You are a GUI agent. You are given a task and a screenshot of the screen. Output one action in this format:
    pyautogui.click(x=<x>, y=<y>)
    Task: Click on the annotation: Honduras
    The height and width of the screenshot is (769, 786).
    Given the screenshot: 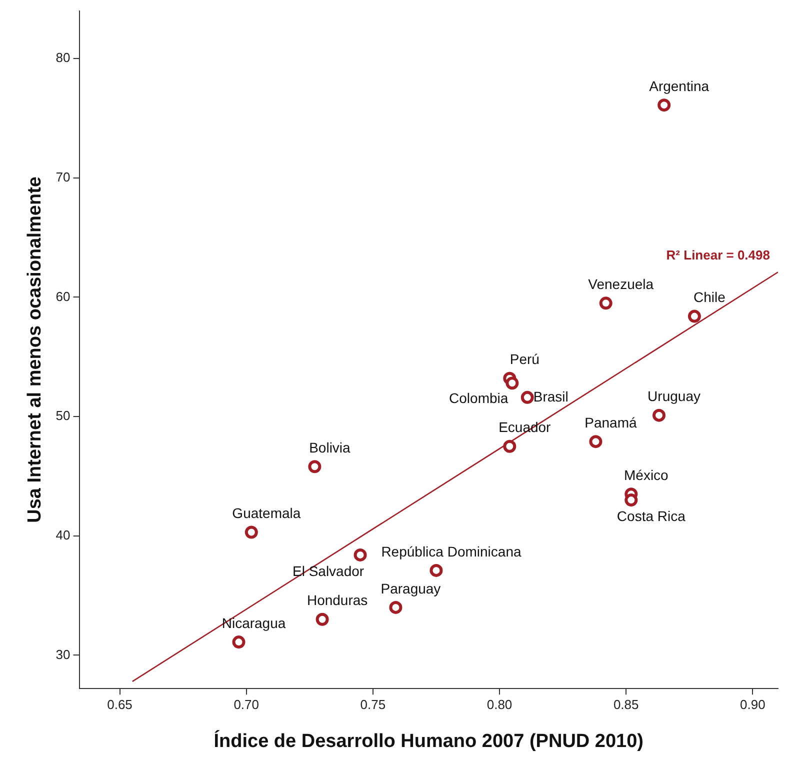 What is the action you would take?
    pyautogui.click(x=337, y=600)
    